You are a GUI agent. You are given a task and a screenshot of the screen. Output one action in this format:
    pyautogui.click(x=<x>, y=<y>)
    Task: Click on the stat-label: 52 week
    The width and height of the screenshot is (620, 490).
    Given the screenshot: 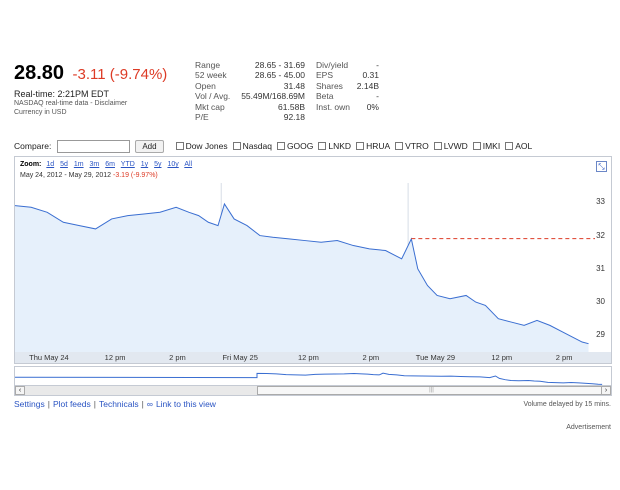 What is the action you would take?
    pyautogui.click(x=211, y=75)
    